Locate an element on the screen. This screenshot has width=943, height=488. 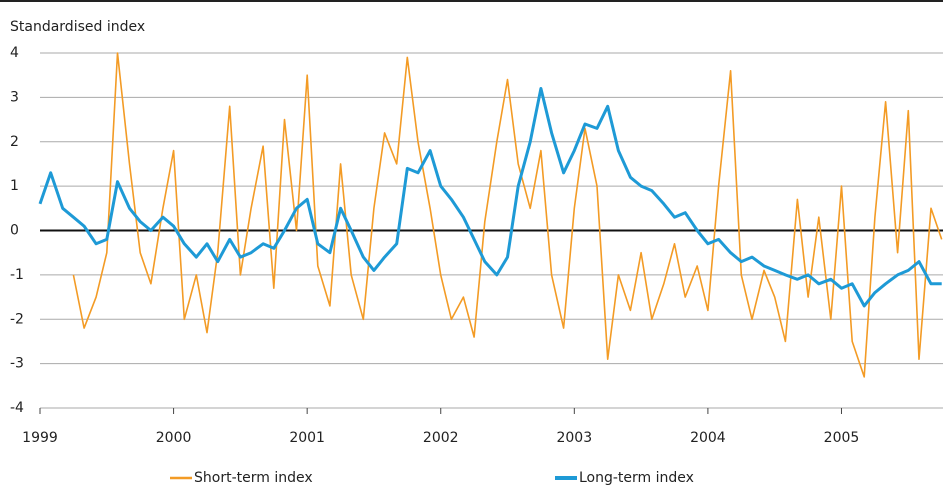
y-tick-label: 2 is located at coordinates (14, 142).